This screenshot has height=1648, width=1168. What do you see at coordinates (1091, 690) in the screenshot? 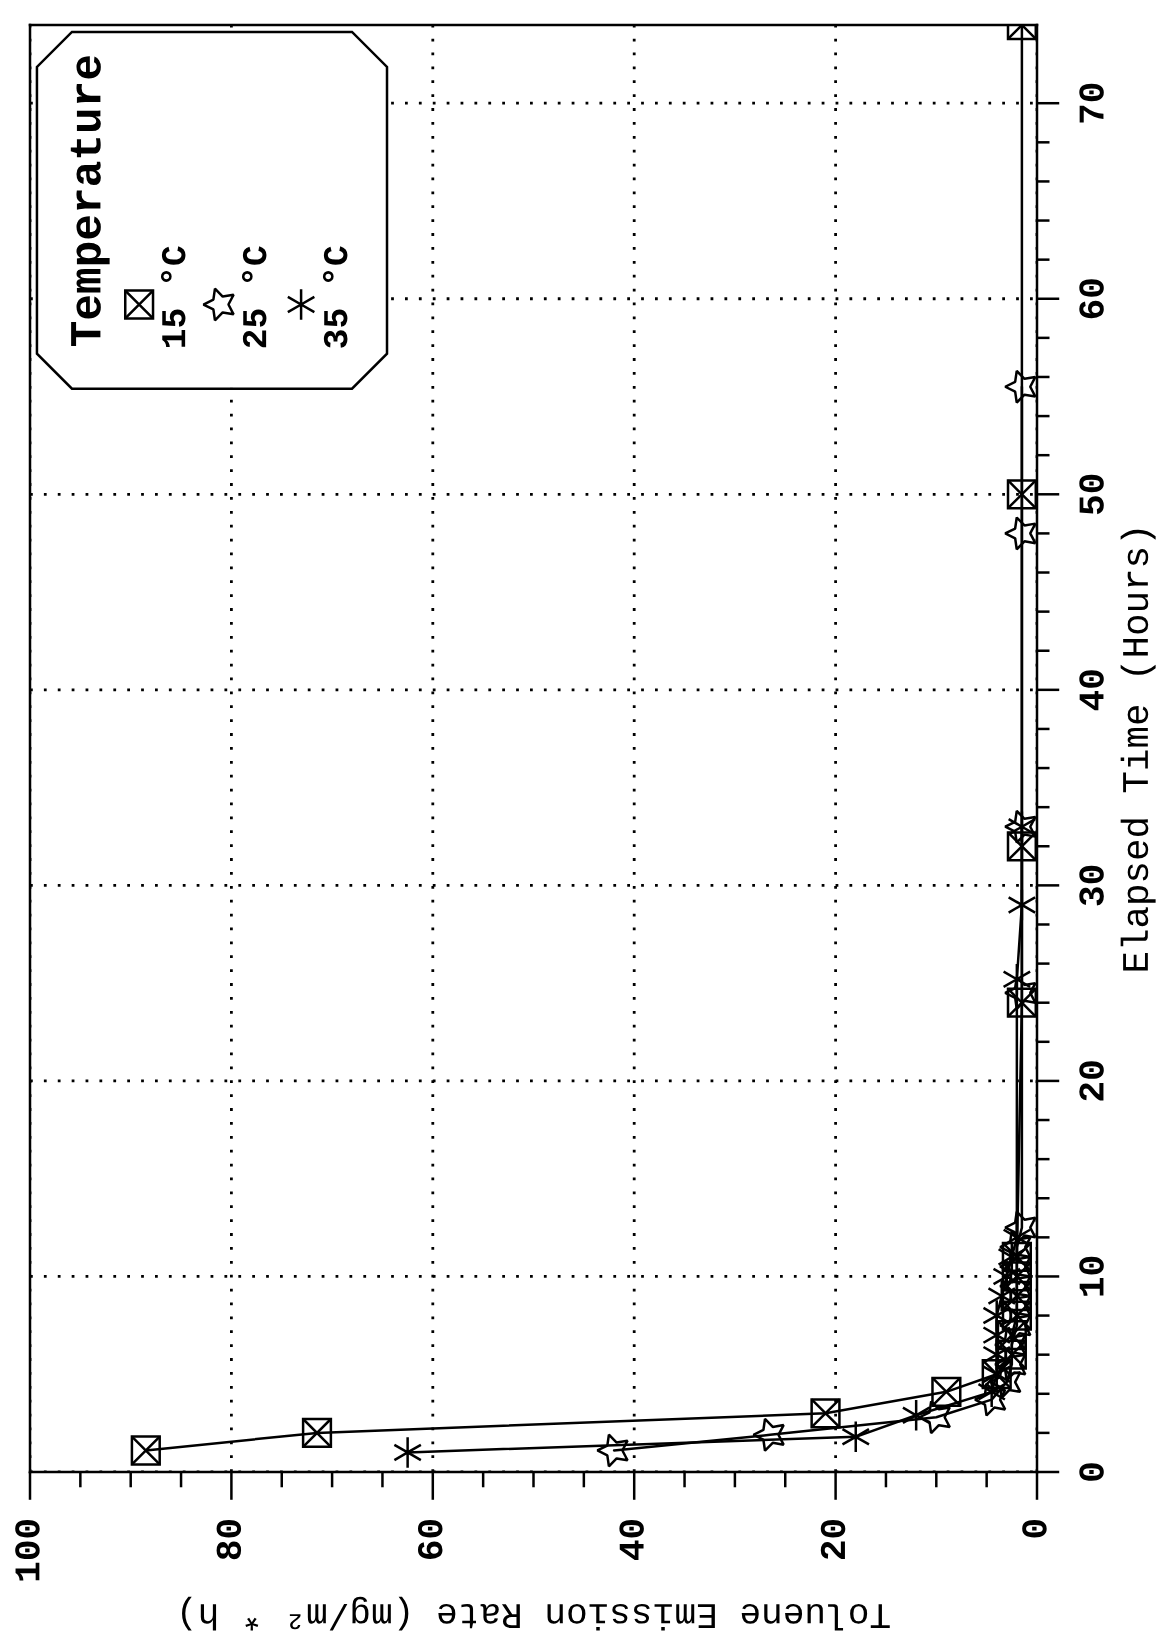
I see `y-tick-label: 40` at bounding box center [1091, 690].